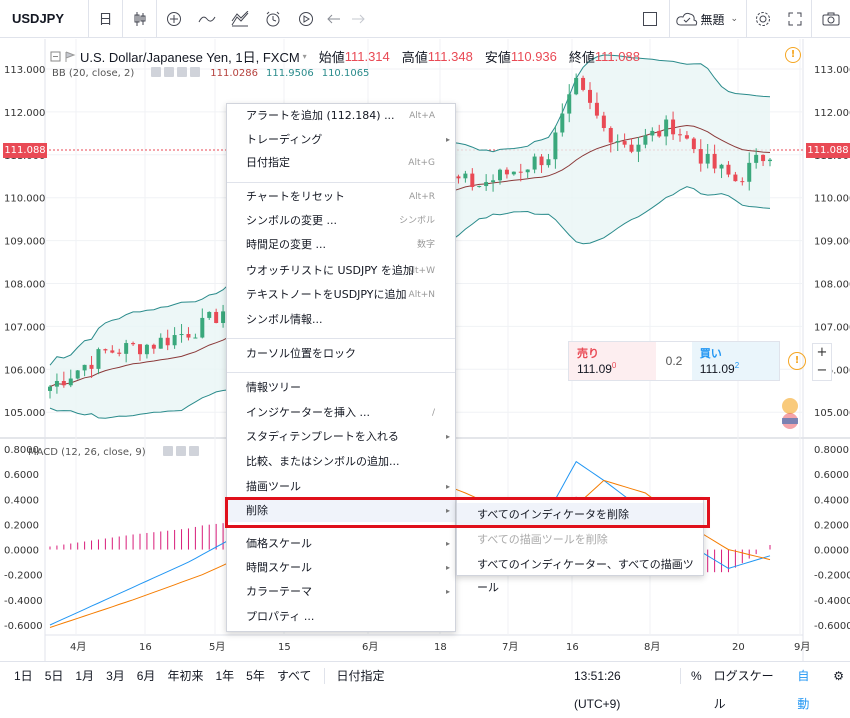 This screenshot has width=850, height=718. What do you see at coordinates (341, 140) in the screenshot?
I see `menu-item: トレーディング ▸` at bounding box center [341, 140].